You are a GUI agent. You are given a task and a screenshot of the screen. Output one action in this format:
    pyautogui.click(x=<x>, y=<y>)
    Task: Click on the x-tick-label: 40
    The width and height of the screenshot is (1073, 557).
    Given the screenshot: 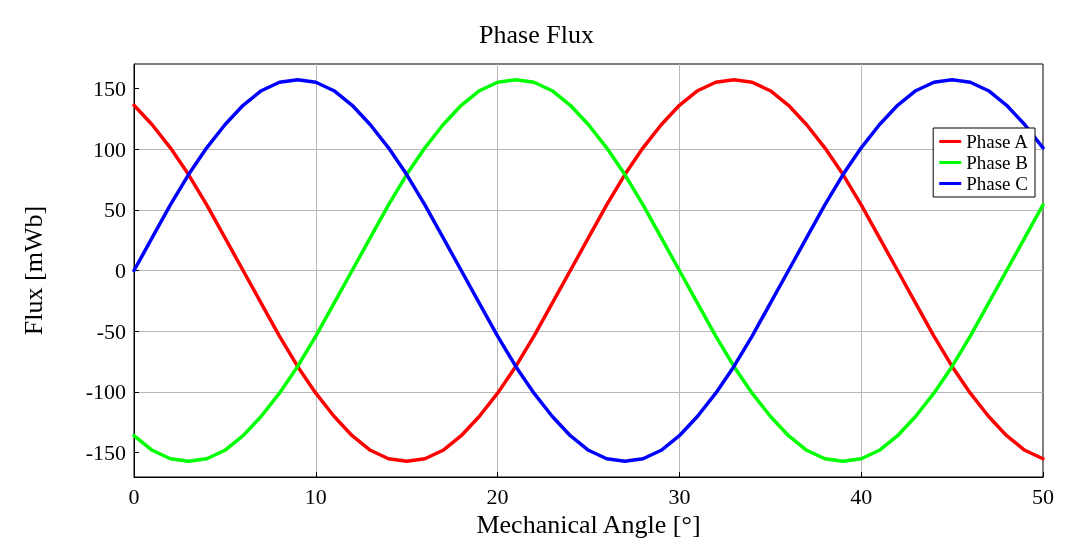 What is the action you would take?
    pyautogui.click(x=861, y=496)
    